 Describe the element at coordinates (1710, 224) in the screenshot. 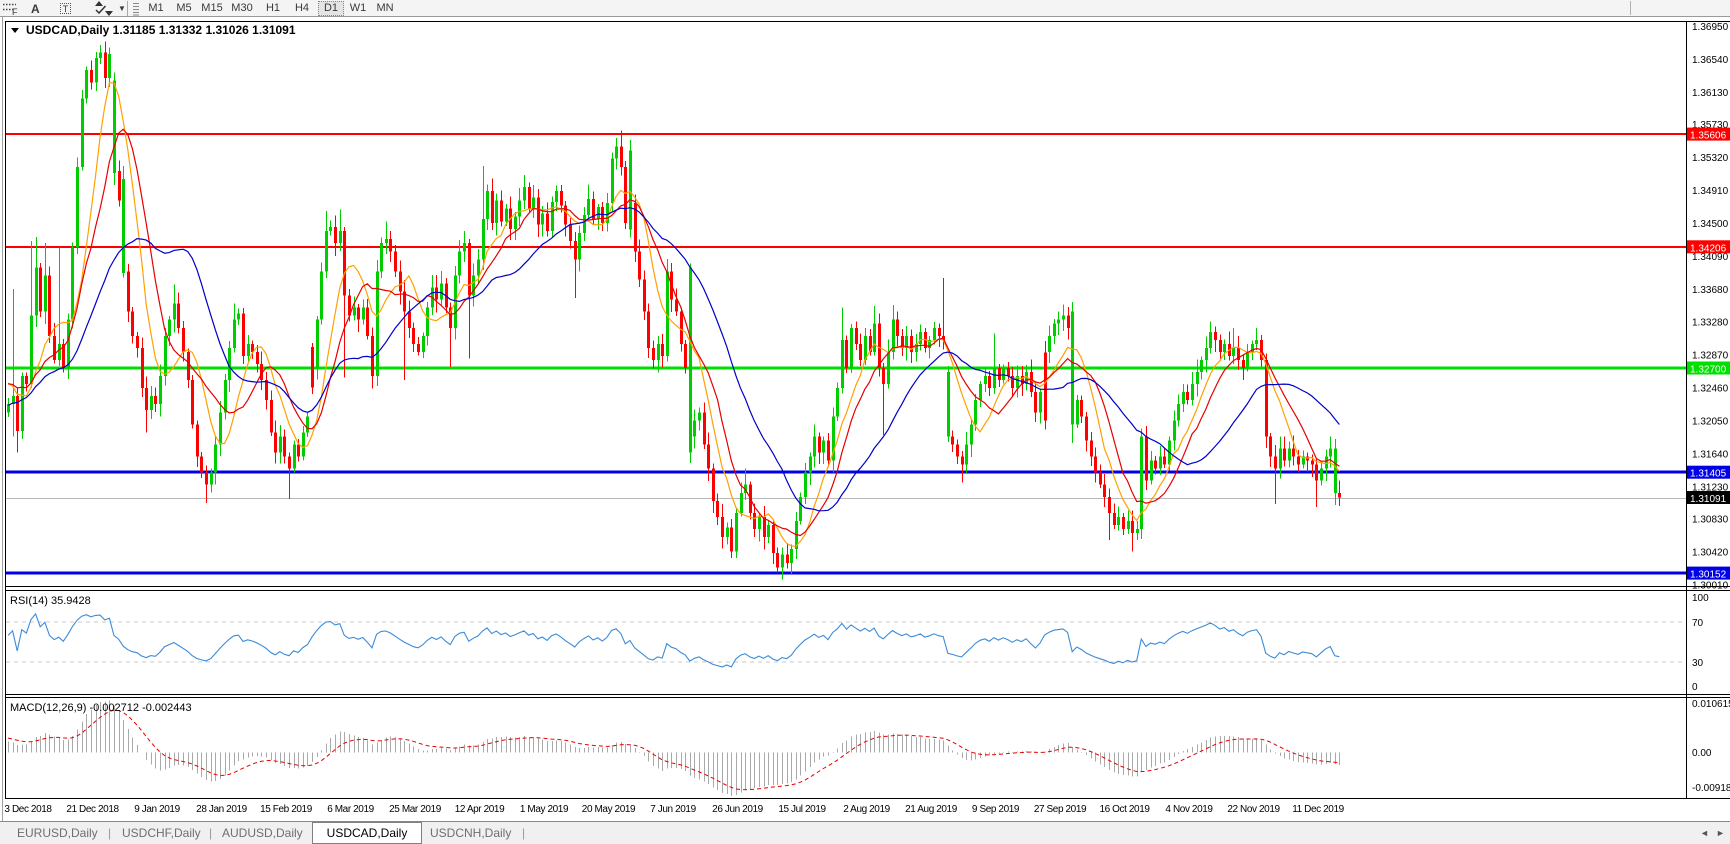

I see `svg-text: 1.34500` at that location.